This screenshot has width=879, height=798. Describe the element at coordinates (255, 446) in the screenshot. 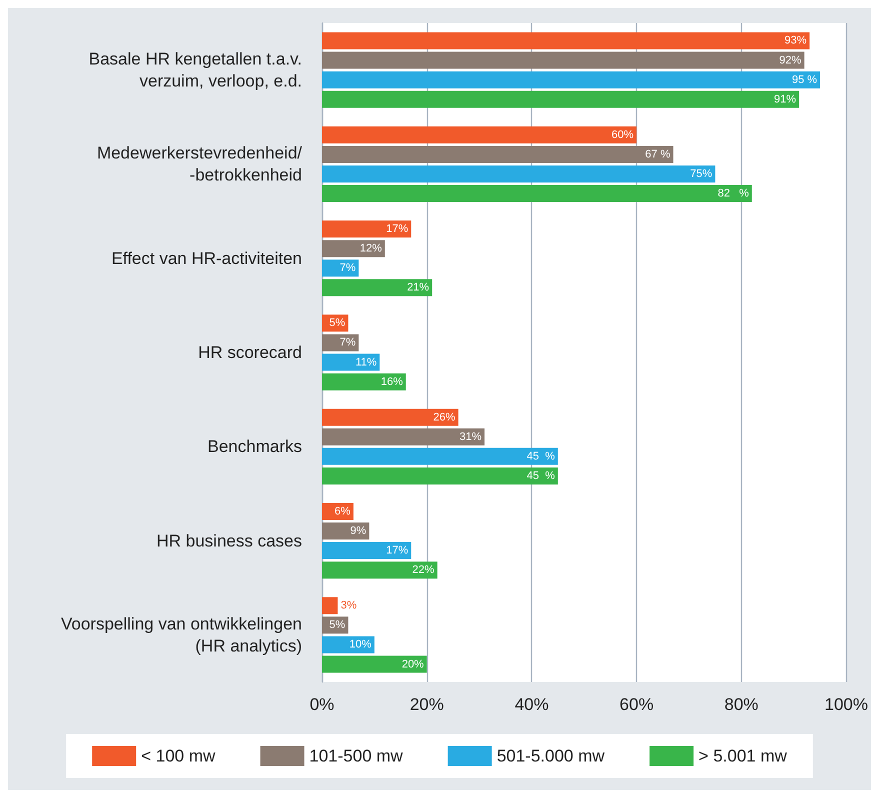

I see `y-tick-label: Benchmarks` at that location.